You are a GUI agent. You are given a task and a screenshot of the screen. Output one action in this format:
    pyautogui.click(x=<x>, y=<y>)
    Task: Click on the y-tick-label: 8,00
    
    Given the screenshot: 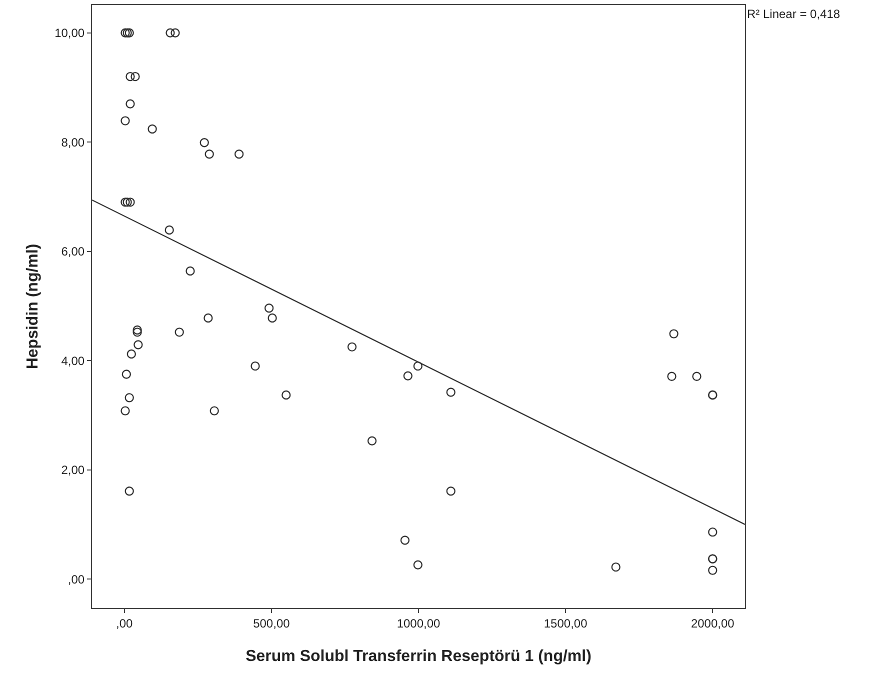 What is the action you would take?
    pyautogui.click(x=73, y=142)
    